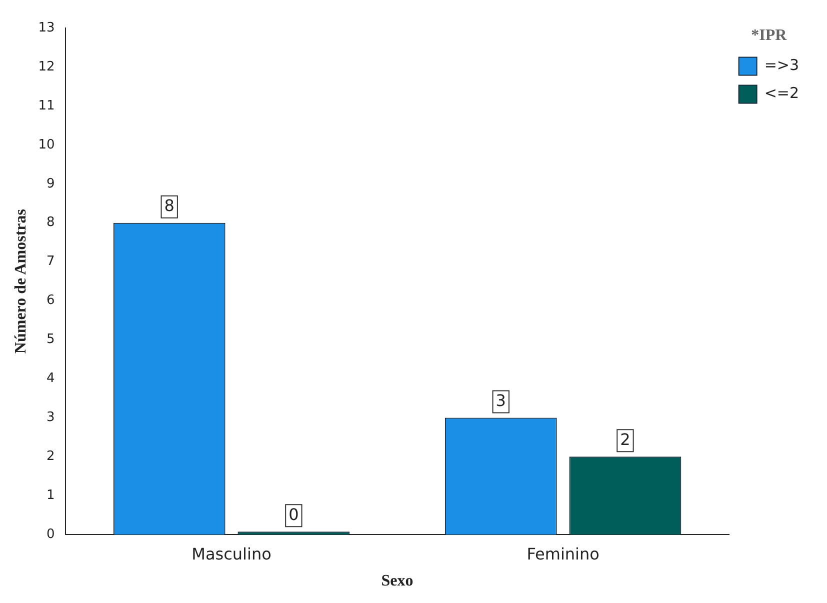  I want to click on data-label: 3, so click(501, 400).